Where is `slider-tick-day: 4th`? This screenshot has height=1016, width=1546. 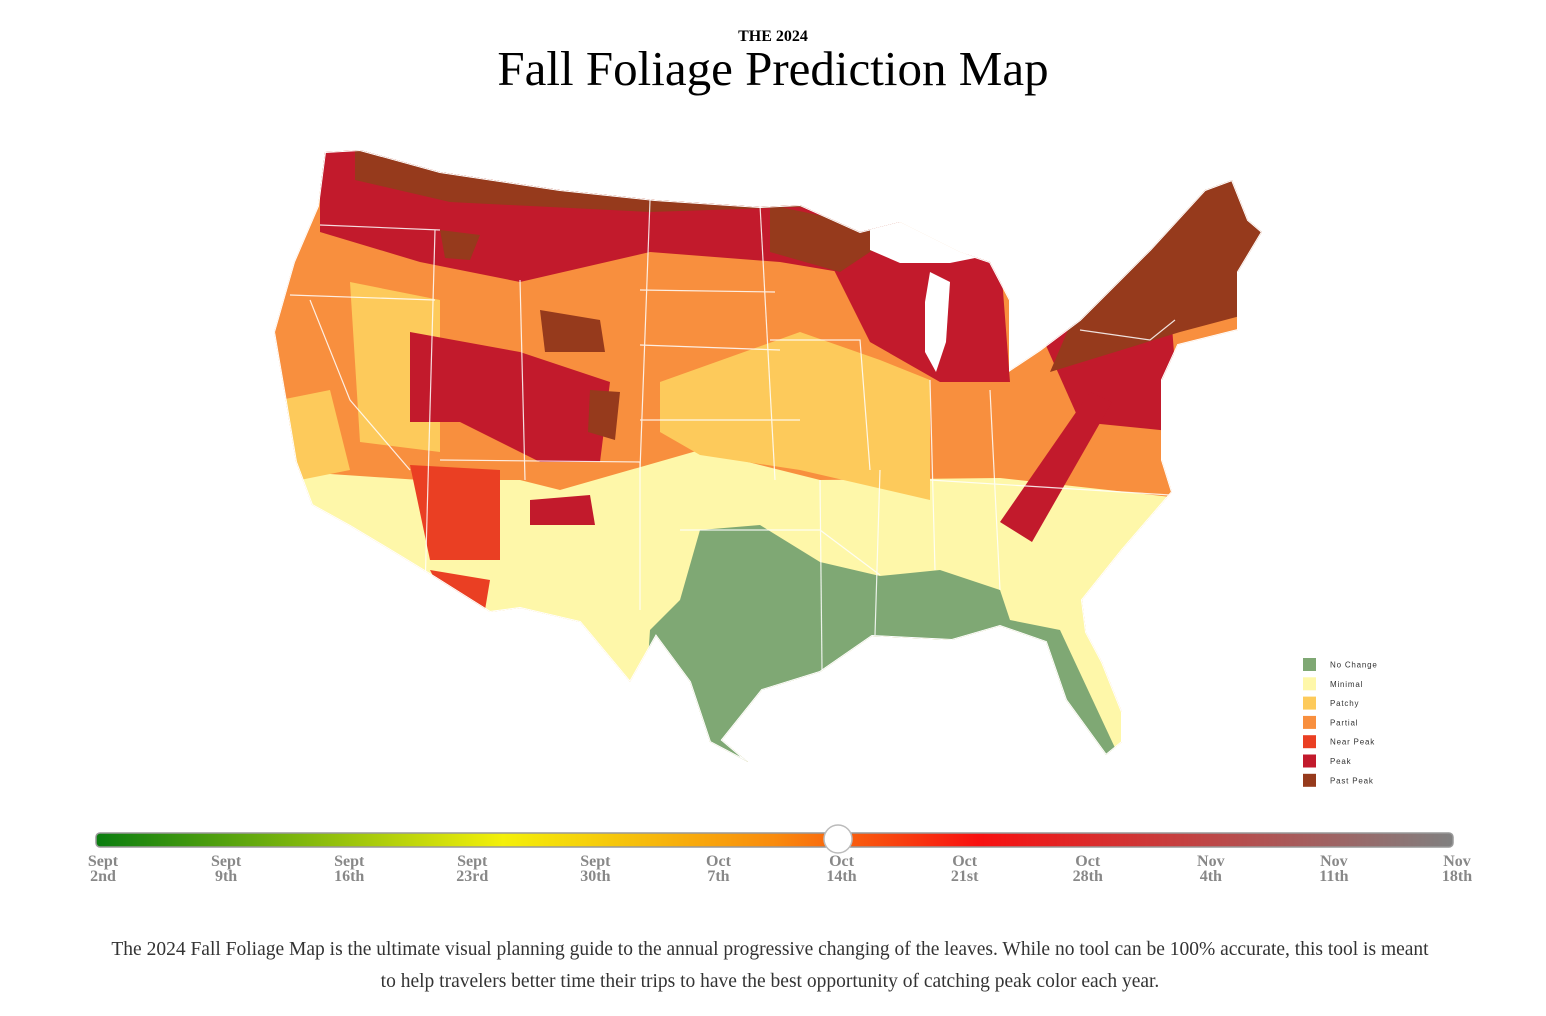
slider-tick-day: 4th is located at coordinates (1211, 876).